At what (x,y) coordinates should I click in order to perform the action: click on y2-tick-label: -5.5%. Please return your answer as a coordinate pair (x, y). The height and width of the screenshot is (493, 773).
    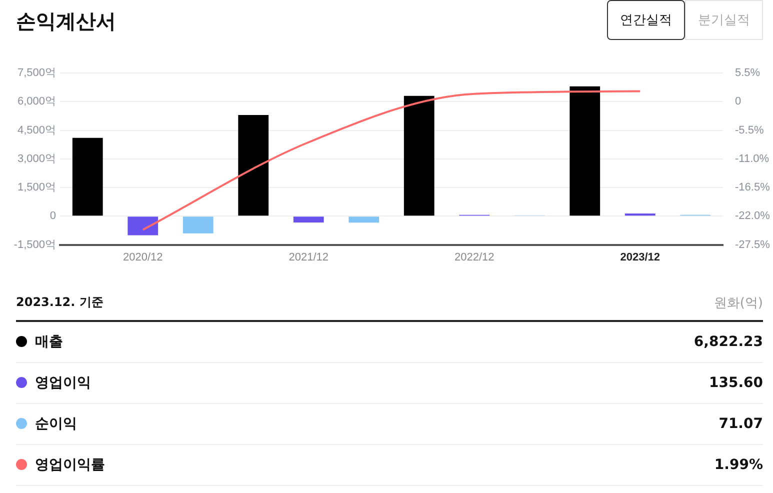
    Looking at the image, I should click on (749, 130).